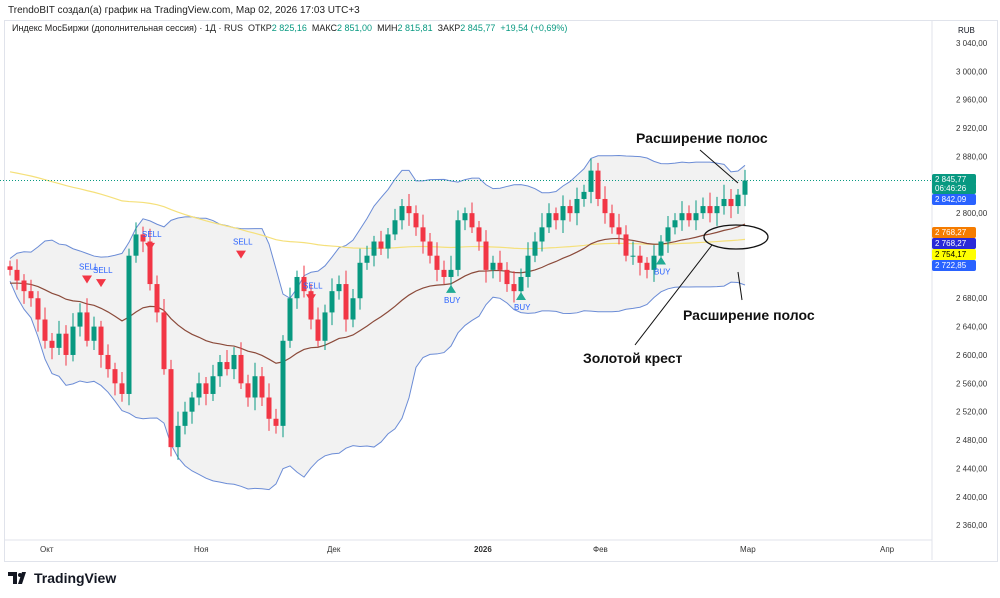 The width and height of the screenshot is (1000, 598). Describe the element at coordinates (972, 468) in the screenshot. I see `price-tick: 2 440,00` at that location.